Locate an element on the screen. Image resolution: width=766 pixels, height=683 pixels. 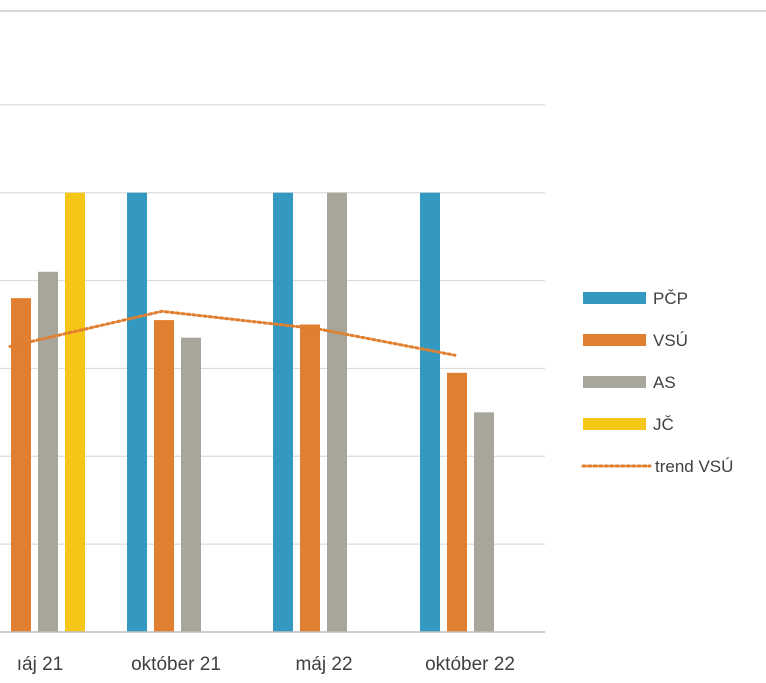
bar-PČP-október 22 is located at coordinates (430, 412).